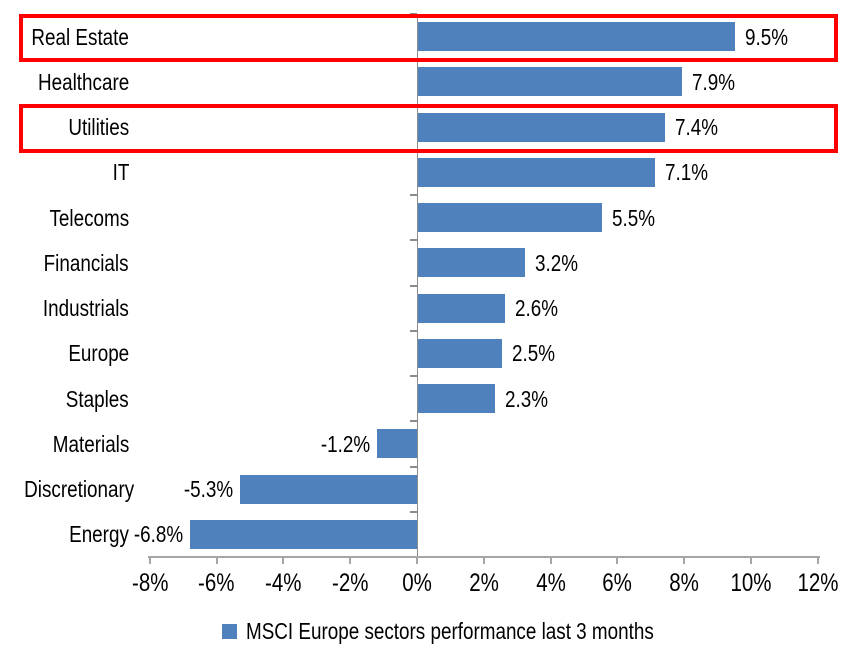 The width and height of the screenshot is (852, 651). Describe the element at coordinates (216, 583) in the screenshot. I see `x-tick-label: -6%` at that location.